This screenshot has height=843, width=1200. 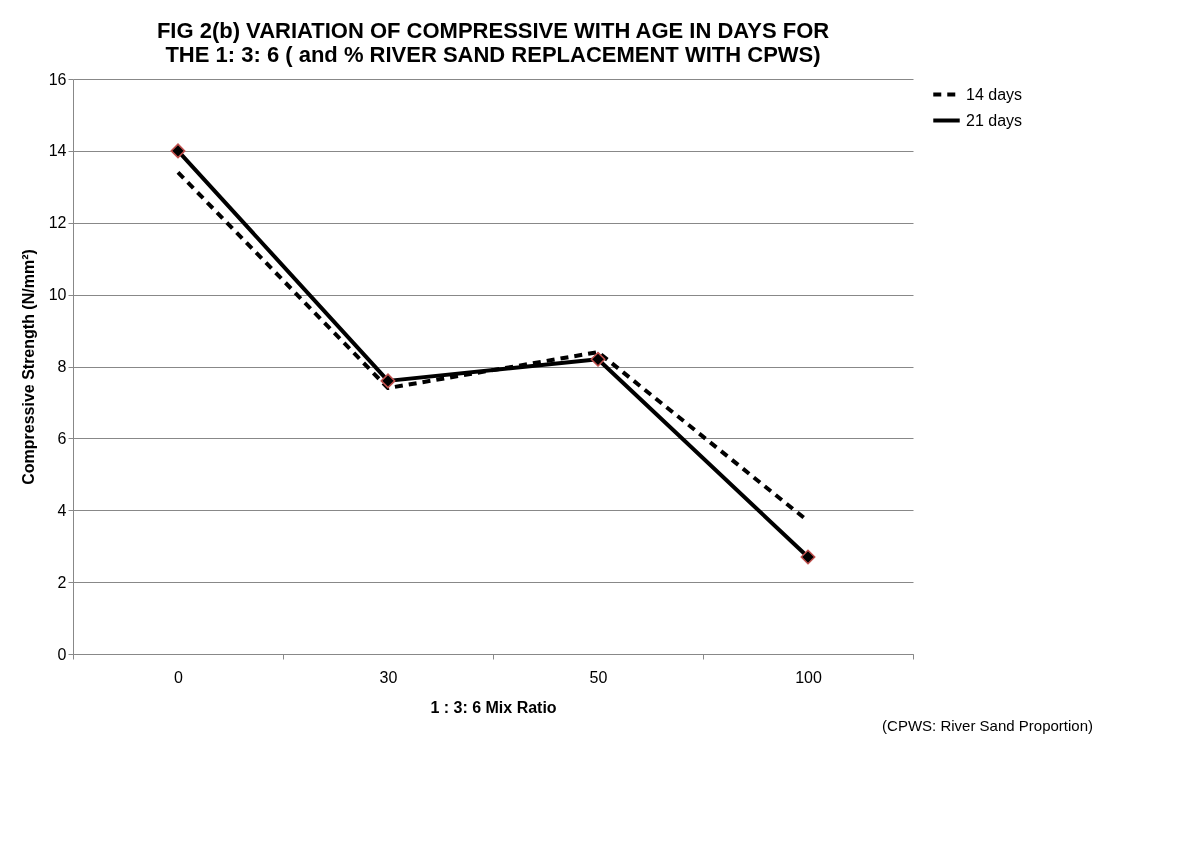 I want to click on x-tick-label: 100, so click(x=808, y=677).